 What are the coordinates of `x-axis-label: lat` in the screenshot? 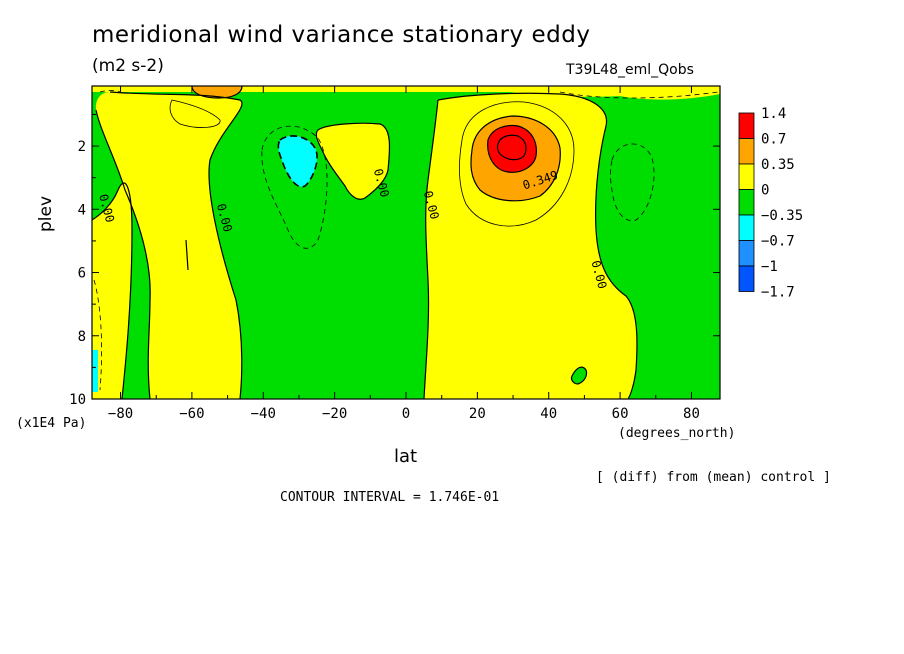 It's located at (406, 456).